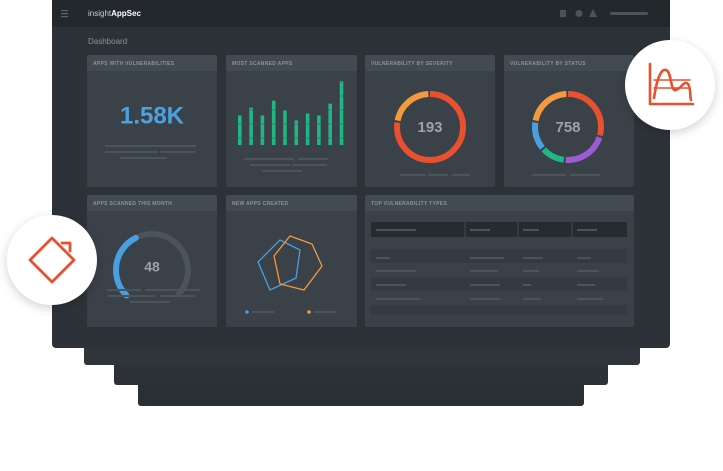  What do you see at coordinates (64, 14) in the screenshot?
I see `menu-icon` at bounding box center [64, 14].